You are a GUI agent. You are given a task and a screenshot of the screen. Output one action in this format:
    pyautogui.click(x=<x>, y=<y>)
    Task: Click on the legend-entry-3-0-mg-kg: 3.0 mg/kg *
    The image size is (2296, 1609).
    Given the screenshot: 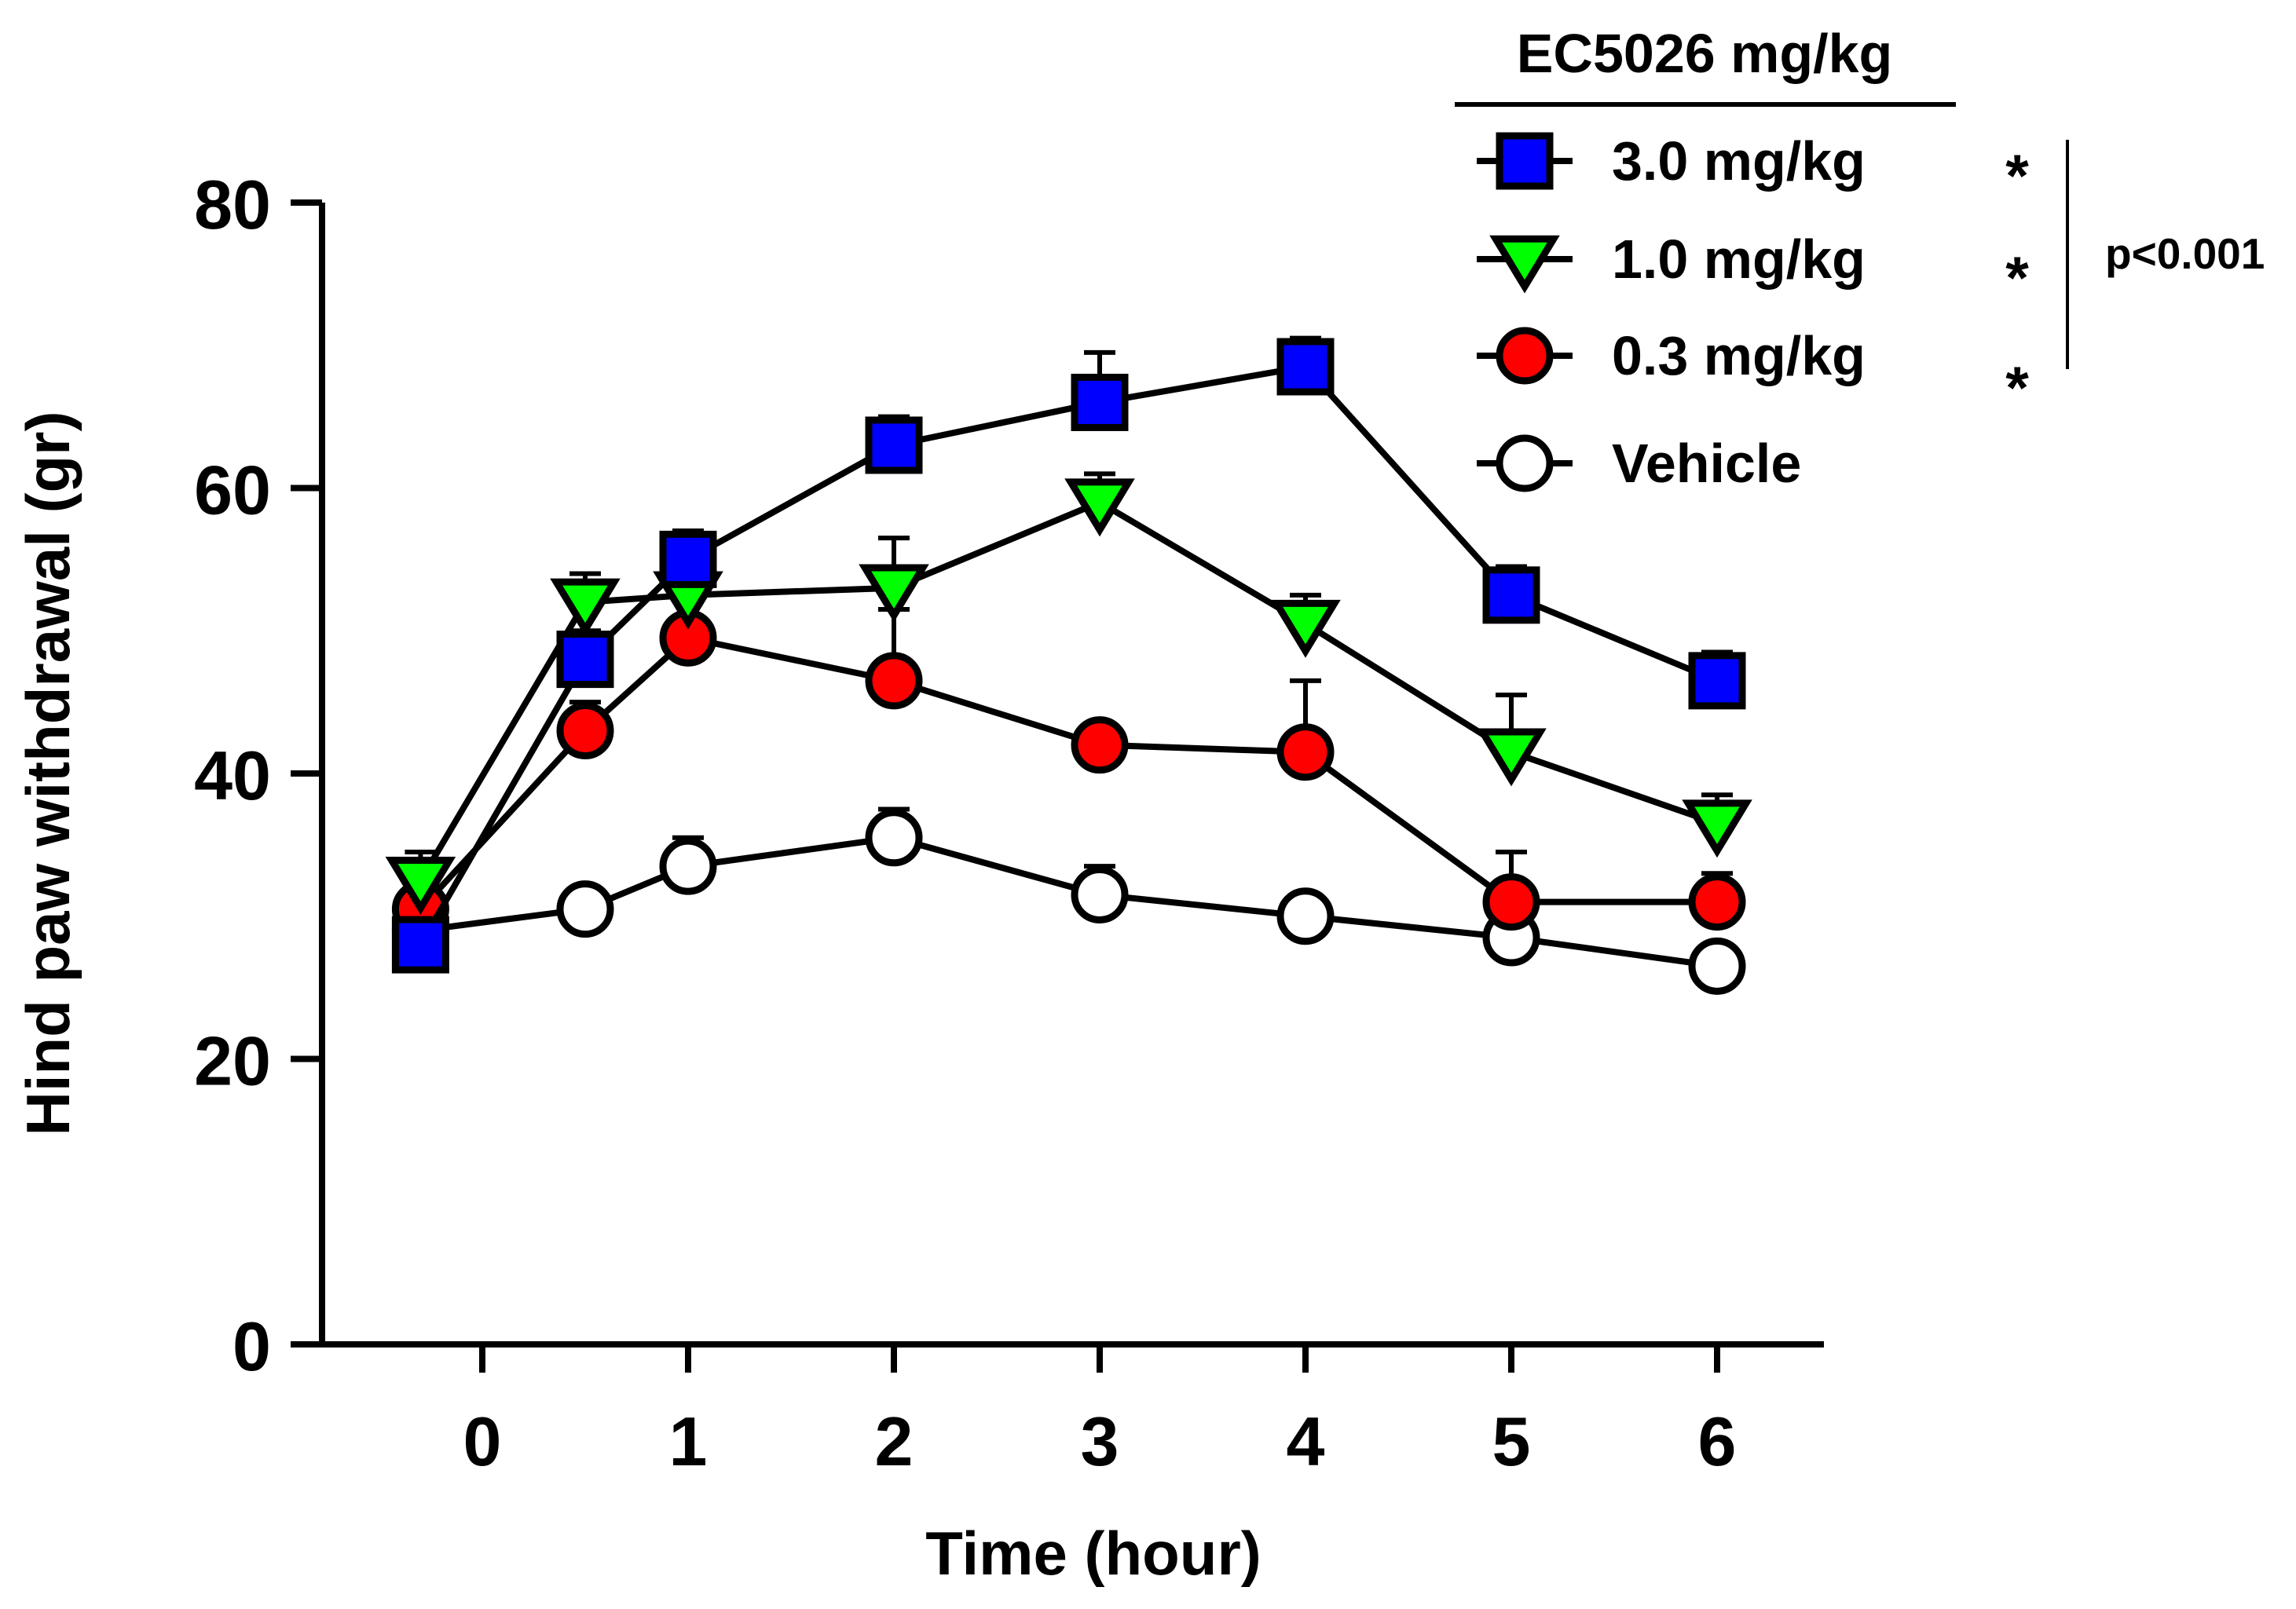 What is the action you would take?
    pyautogui.click(x=1753, y=170)
    